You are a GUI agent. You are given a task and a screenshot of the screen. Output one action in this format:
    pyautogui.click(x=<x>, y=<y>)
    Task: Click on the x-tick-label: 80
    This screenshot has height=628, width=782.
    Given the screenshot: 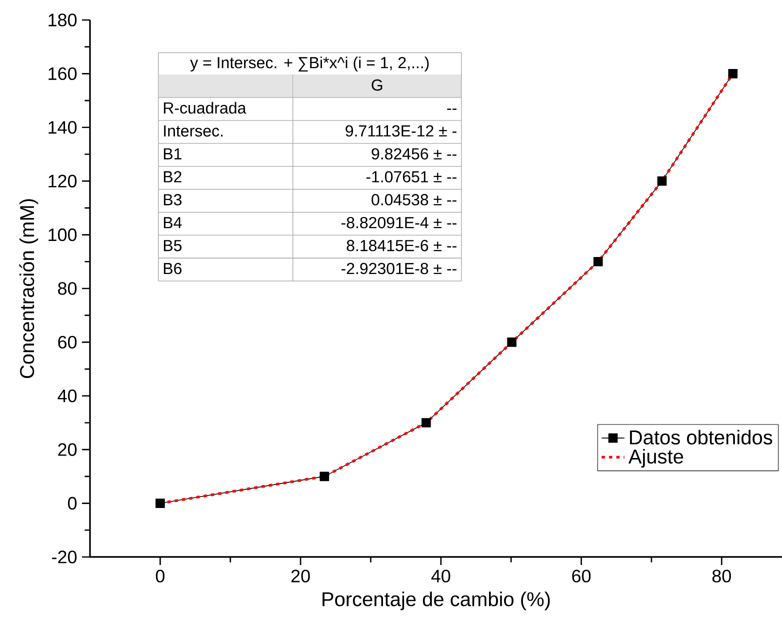 What is the action you would take?
    pyautogui.click(x=721, y=576)
    